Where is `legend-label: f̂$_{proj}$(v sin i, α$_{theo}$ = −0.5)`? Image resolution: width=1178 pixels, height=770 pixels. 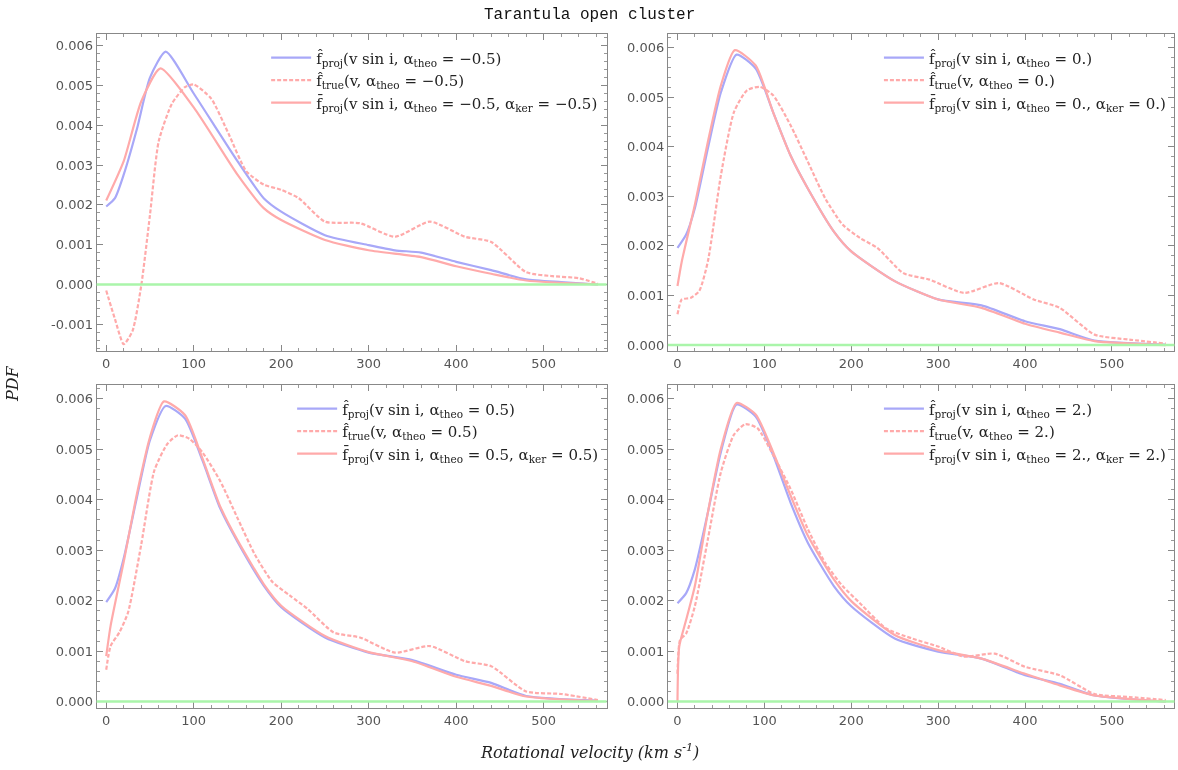 legend-label: f̂$_{proj}$(v sin i, α$_{theo}$ = −0.5) is located at coordinates (409, 59).